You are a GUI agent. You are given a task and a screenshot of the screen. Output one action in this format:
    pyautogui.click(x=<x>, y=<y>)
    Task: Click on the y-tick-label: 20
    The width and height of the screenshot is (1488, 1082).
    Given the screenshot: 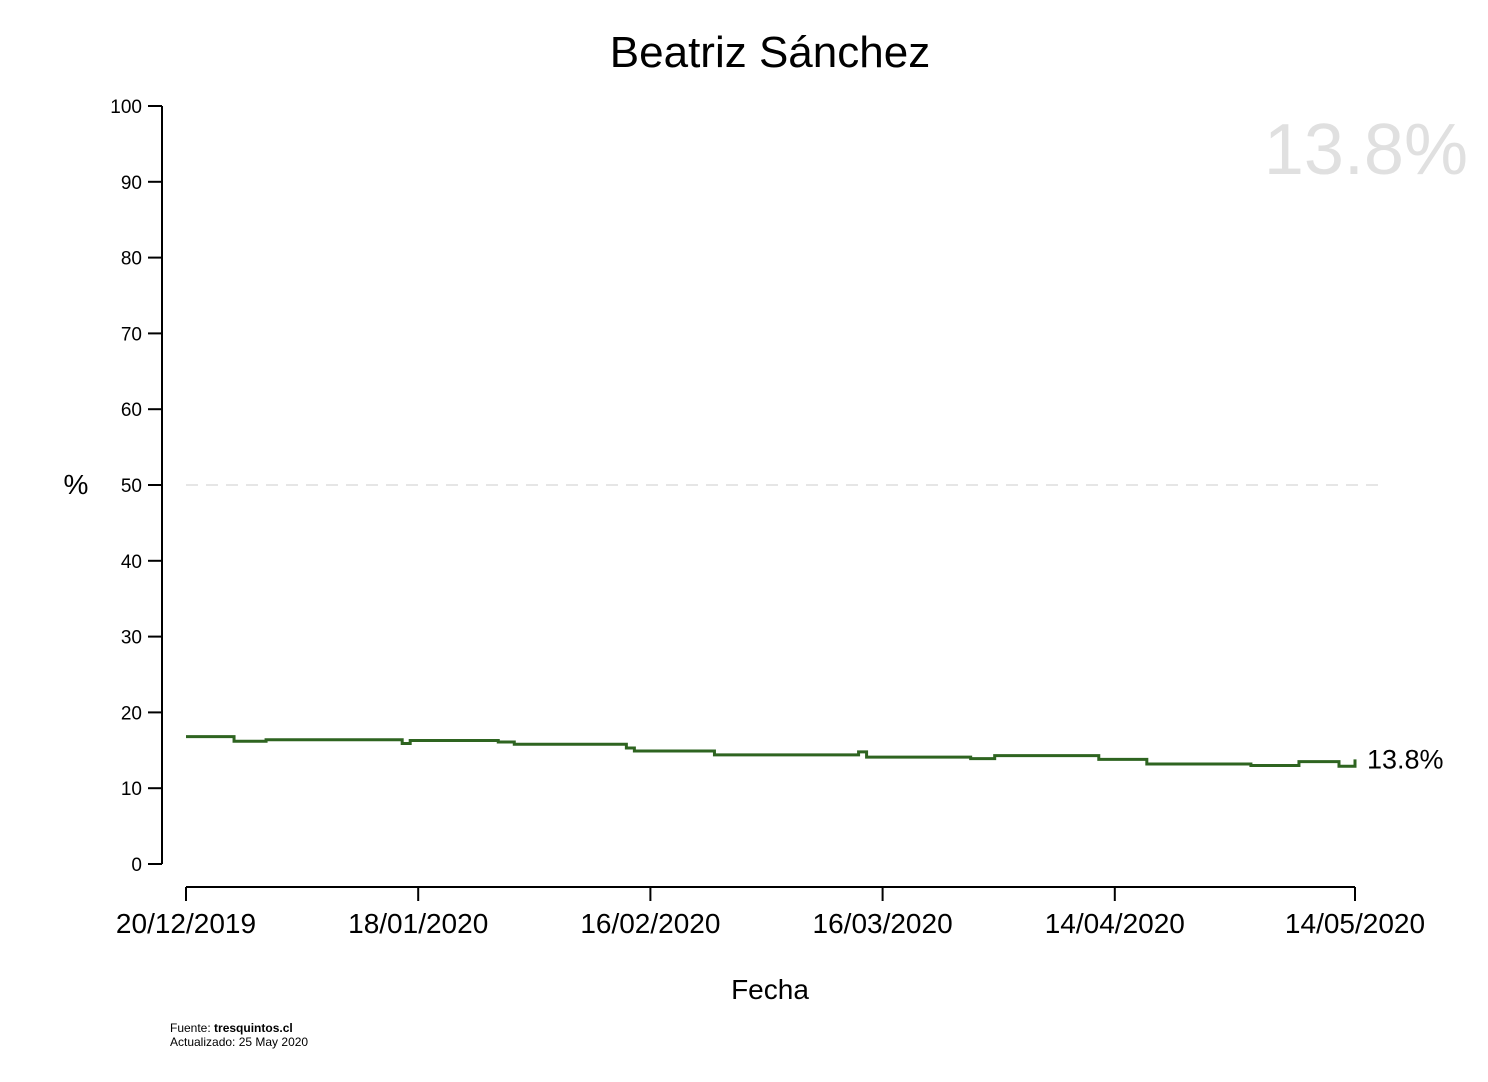 What is the action you would take?
    pyautogui.click(x=131, y=713)
    